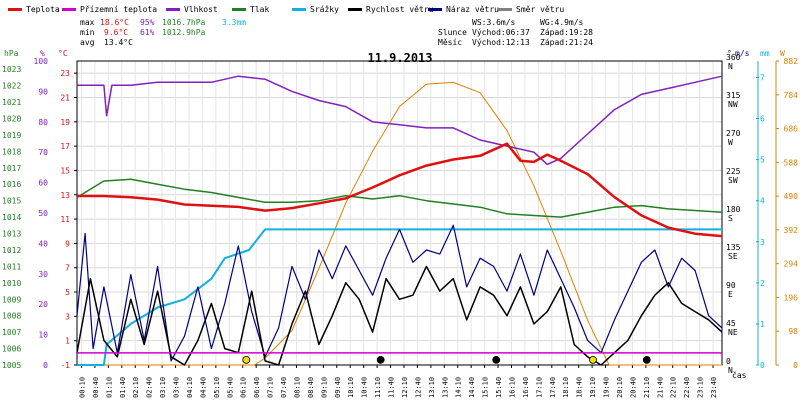  I want to click on direction-tick-cardinal: NW, so click(733, 104).